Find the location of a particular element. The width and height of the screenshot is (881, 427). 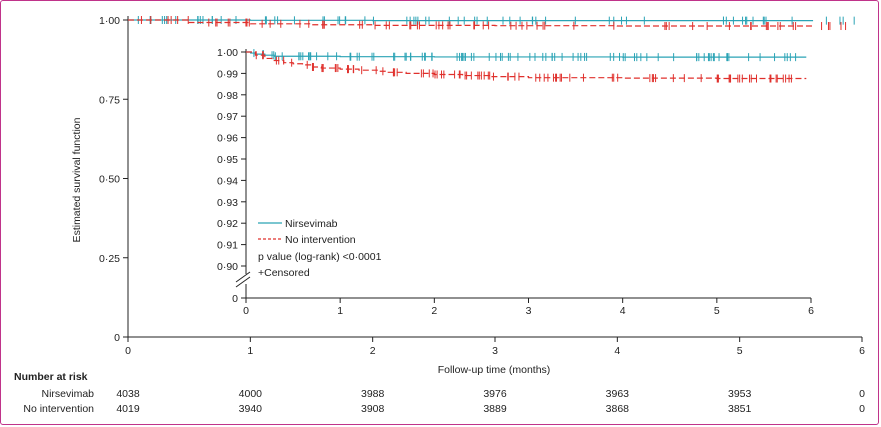

main-x-tick-label: 5 is located at coordinates (740, 351).